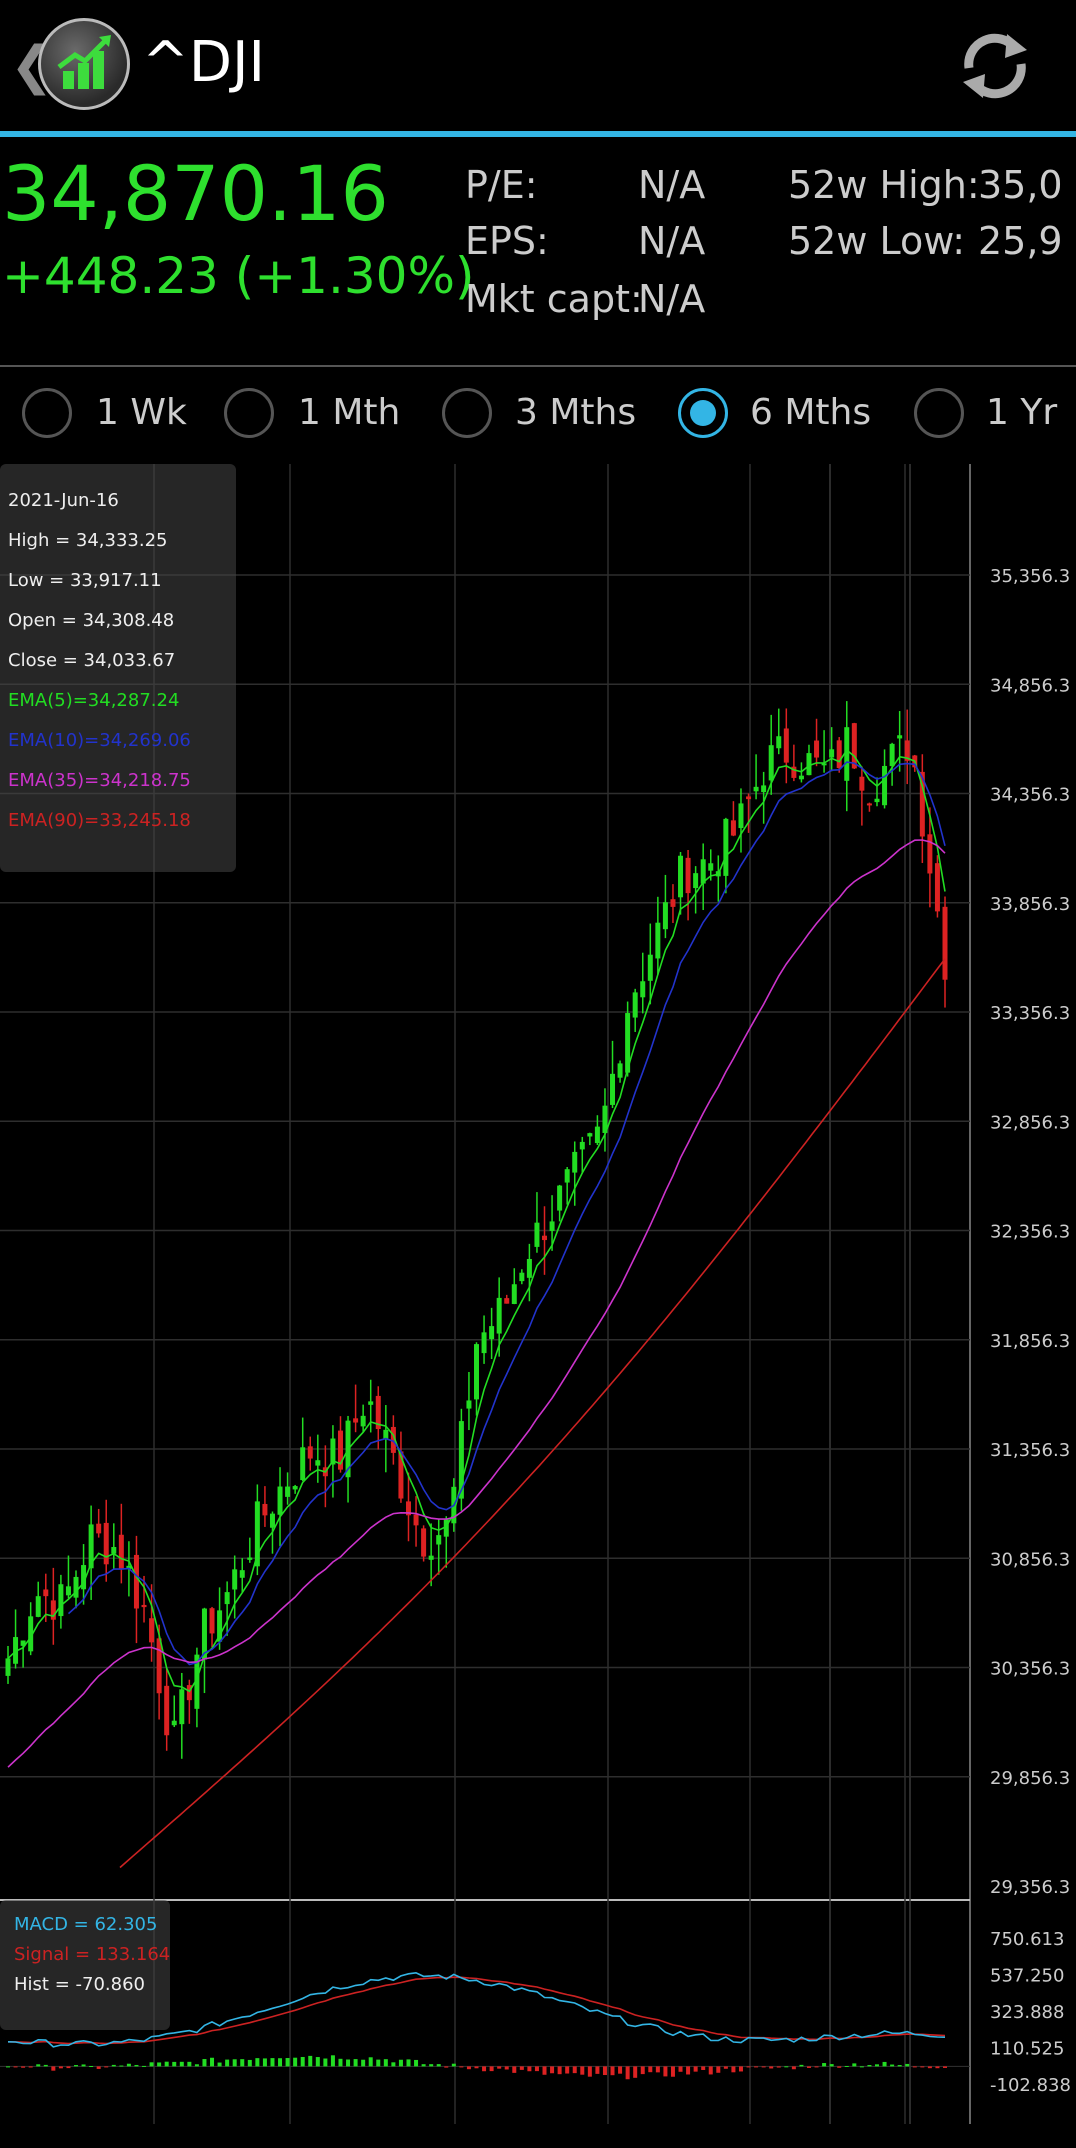 This screenshot has width=1076, height=2148. I want to click on y-tick-label: 32,356.3, so click(1030, 1232).